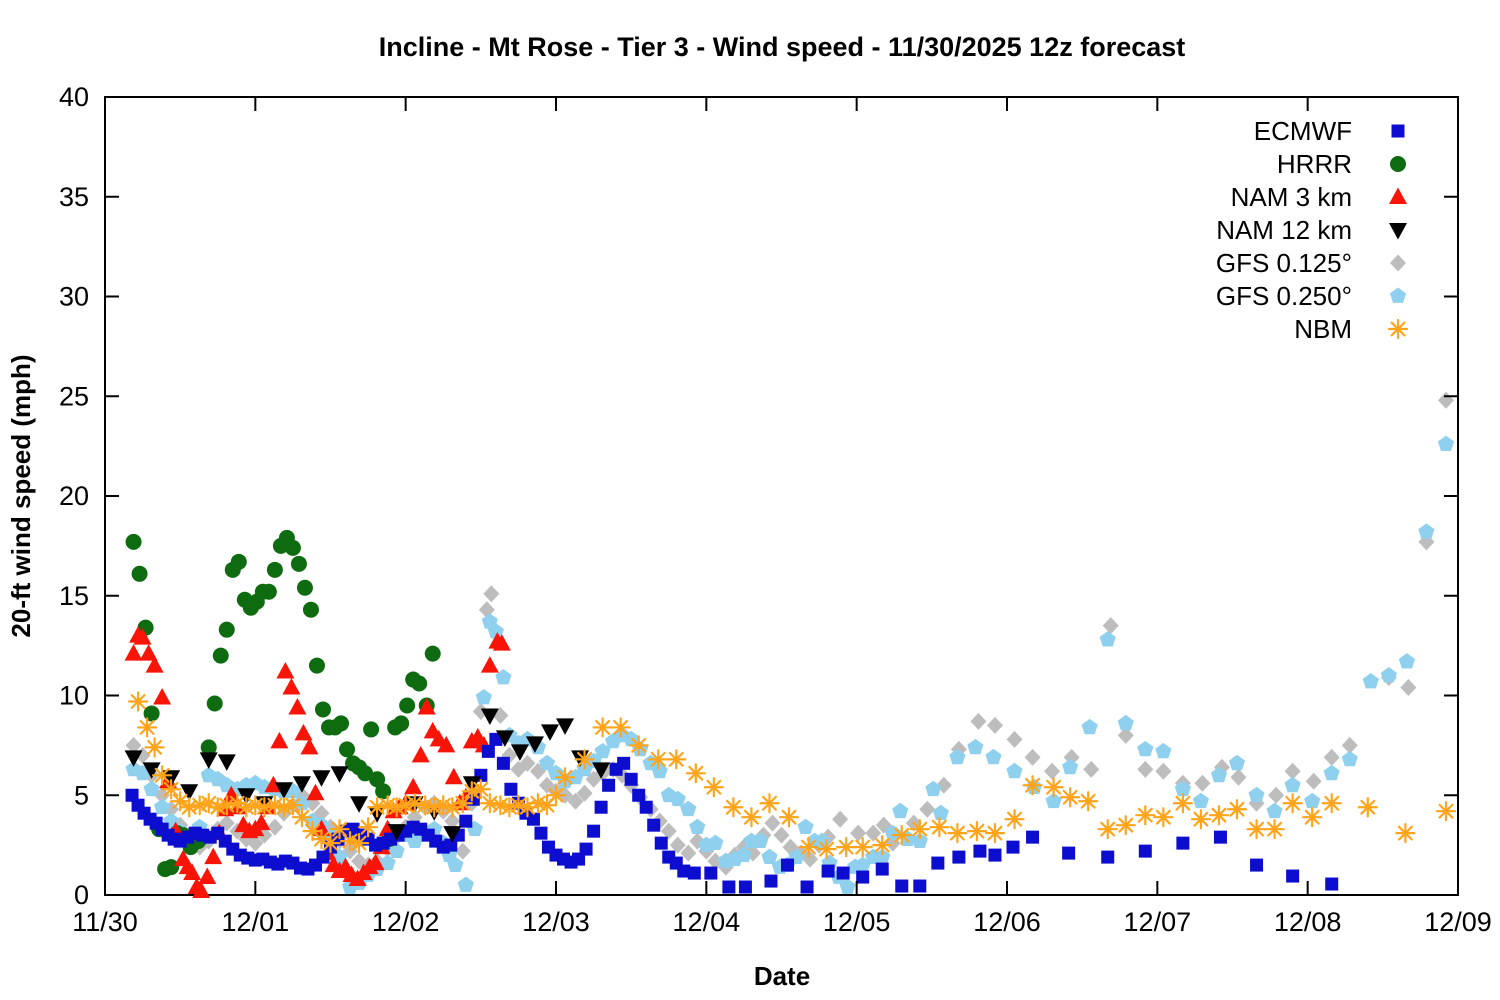 This screenshot has width=1500, height=1000. I want to click on legend-marker-diamond-icon, so click(1398, 263).